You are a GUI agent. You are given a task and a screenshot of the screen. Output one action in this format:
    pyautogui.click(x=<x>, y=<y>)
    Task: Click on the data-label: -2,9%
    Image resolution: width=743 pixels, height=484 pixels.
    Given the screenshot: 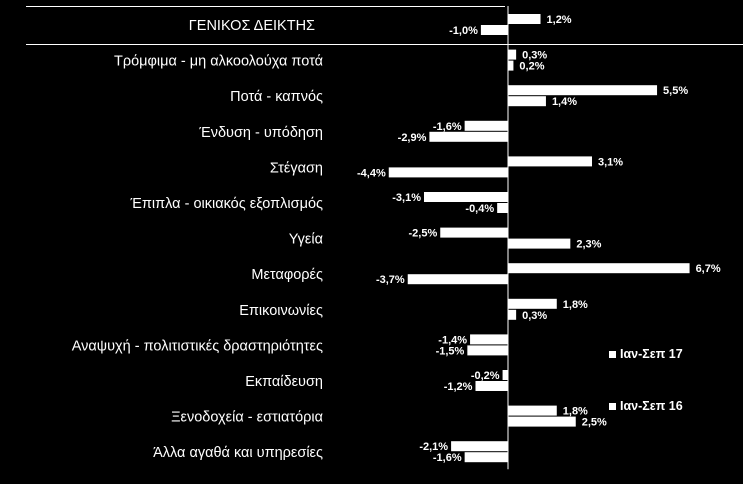 What is the action you would take?
    pyautogui.click(x=412, y=138)
    